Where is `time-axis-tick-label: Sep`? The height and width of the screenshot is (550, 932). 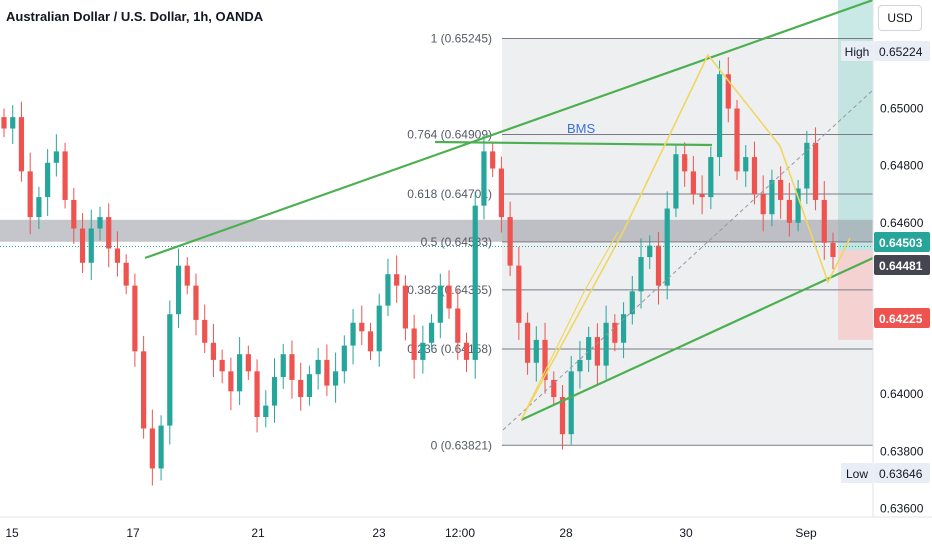 time-axis-tick-label: Sep is located at coordinates (806, 533).